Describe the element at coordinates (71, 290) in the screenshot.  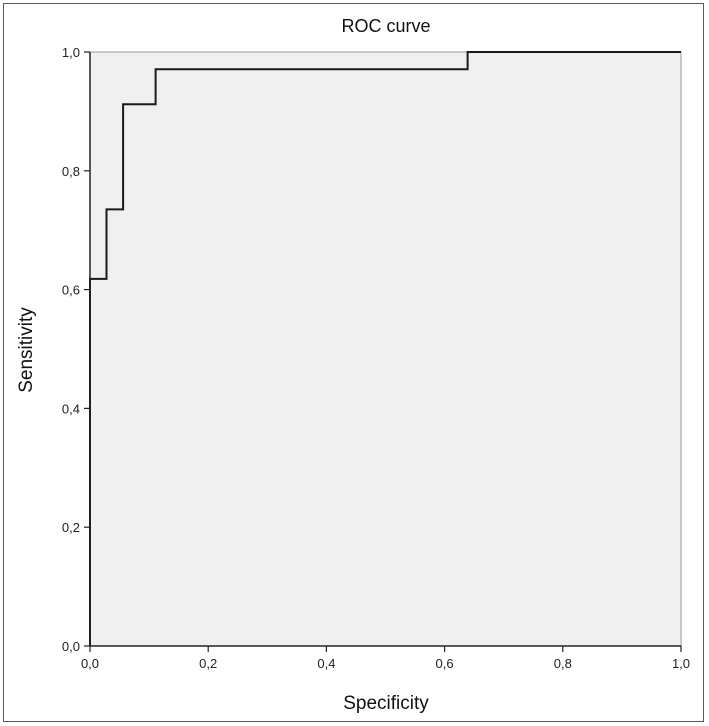
I see `y-tick-label: 0,6` at that location.